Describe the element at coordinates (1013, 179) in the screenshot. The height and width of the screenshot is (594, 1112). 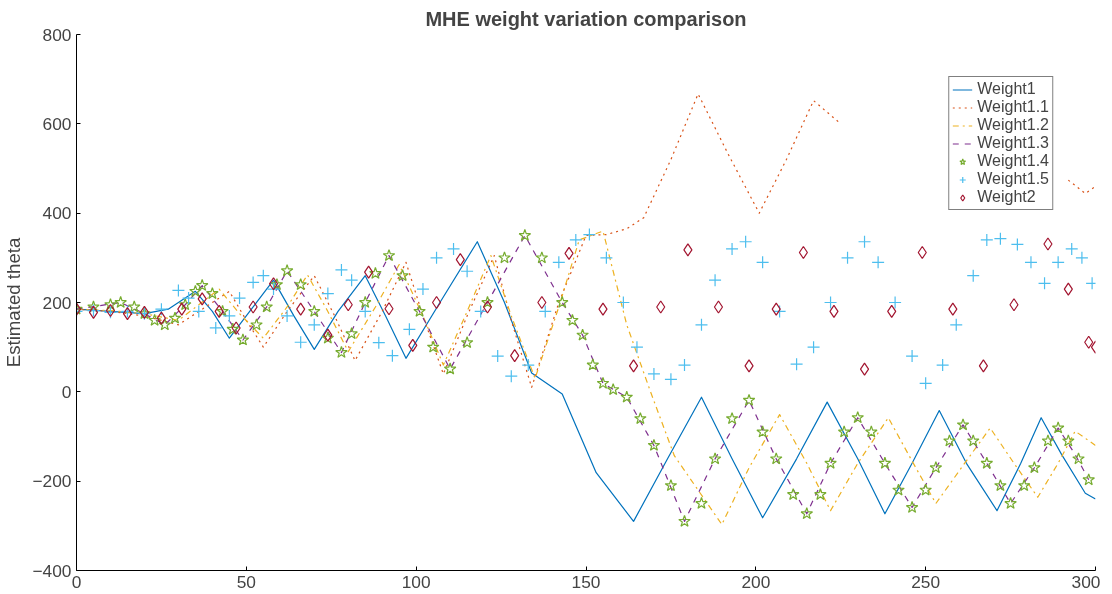
I see `legend-label: Weight1.5` at that location.